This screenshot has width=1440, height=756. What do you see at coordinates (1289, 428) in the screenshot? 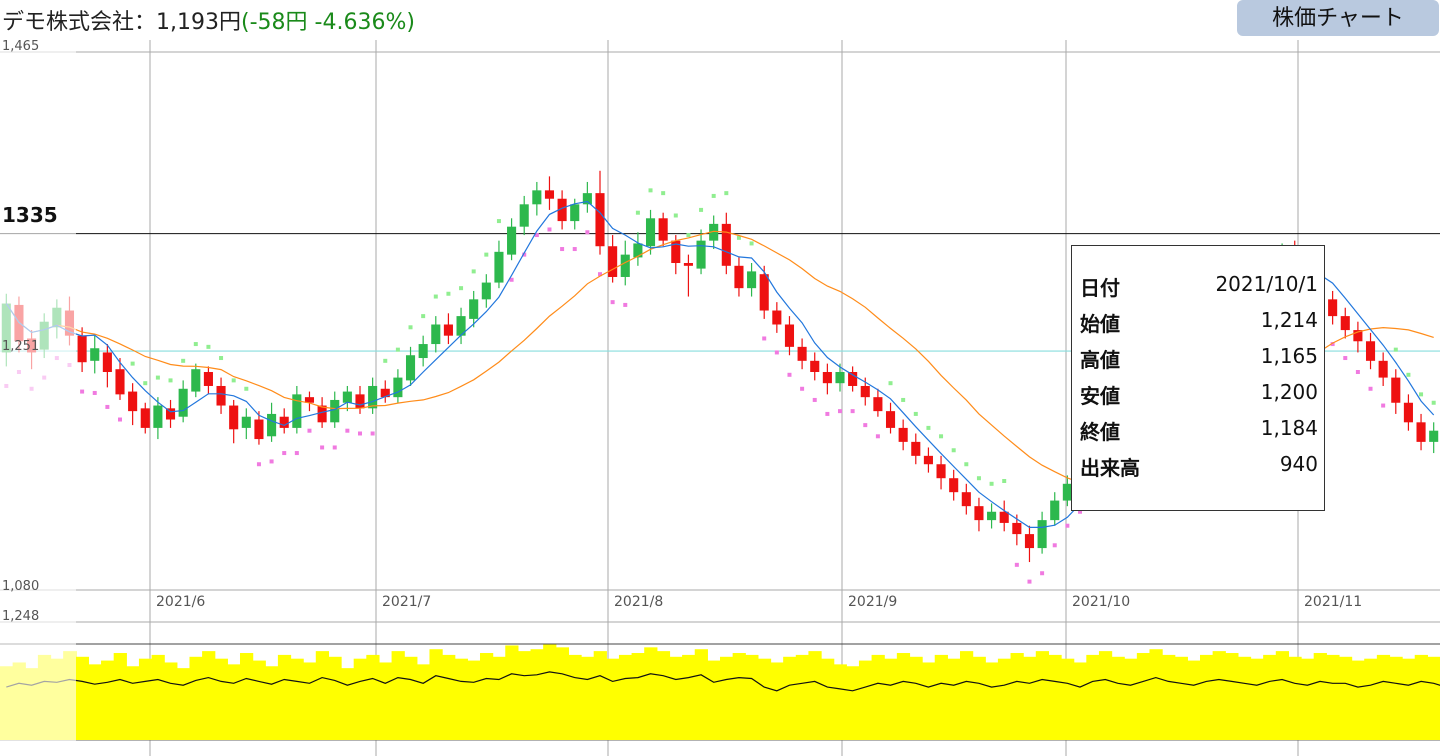
I see `tooltip-value: 1,184` at bounding box center [1289, 428].